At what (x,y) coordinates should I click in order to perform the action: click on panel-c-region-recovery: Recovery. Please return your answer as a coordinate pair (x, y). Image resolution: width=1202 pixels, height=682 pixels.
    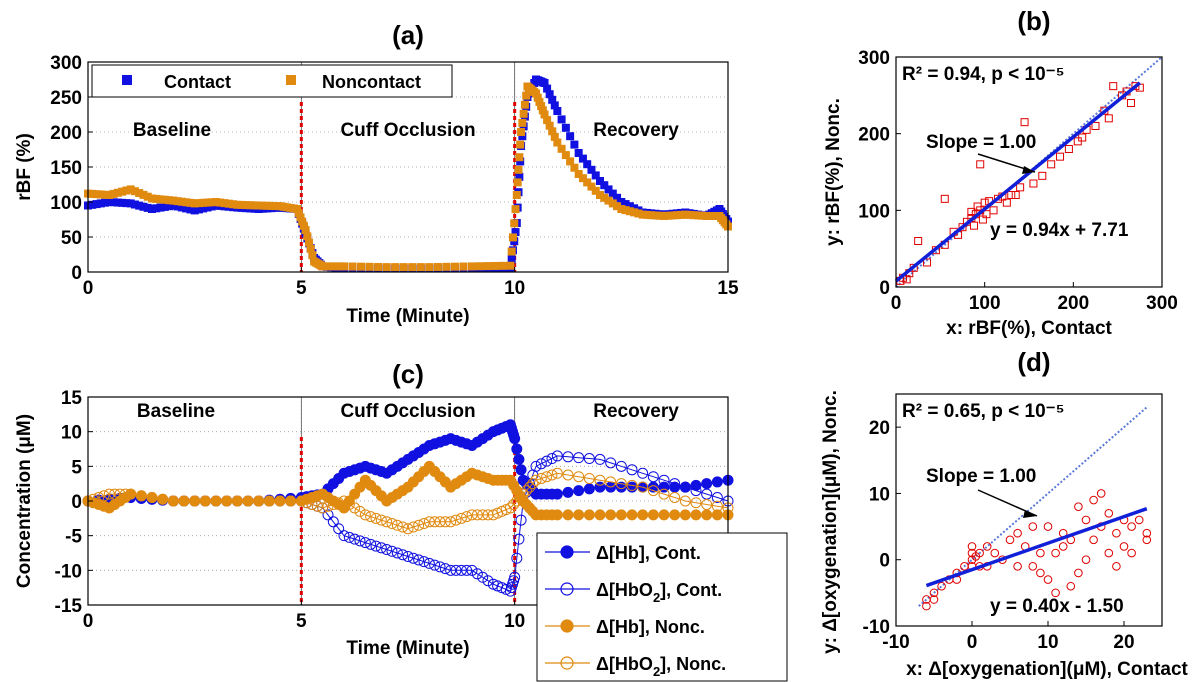
    Looking at the image, I should click on (636, 411).